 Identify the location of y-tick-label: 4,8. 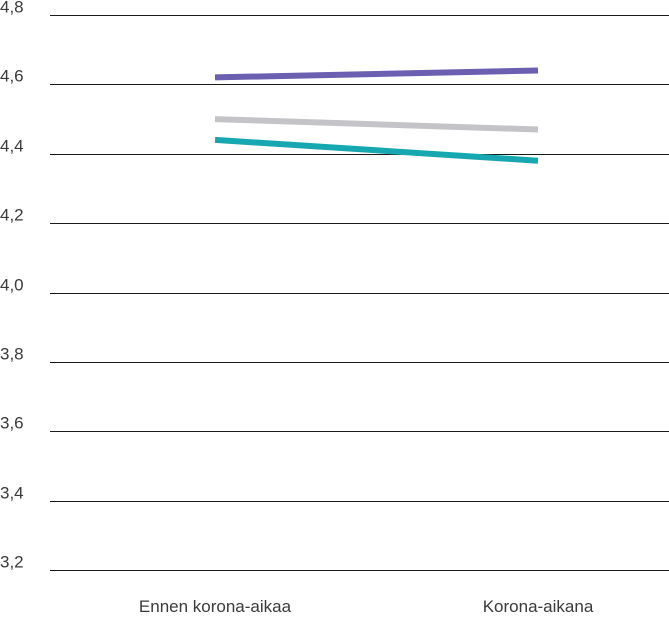
(12, 8).